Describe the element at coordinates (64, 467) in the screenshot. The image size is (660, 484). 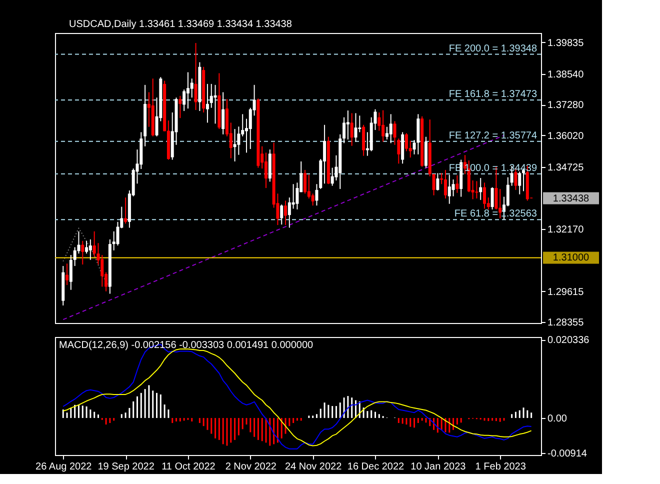
I see `x-tick-label: 26 Aug 2022` at that location.